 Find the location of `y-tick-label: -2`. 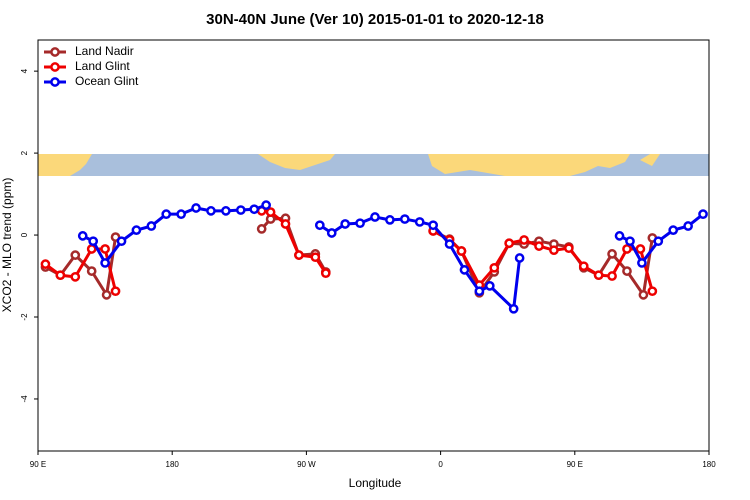

y-tick-label: -2 is located at coordinates (24, 317).